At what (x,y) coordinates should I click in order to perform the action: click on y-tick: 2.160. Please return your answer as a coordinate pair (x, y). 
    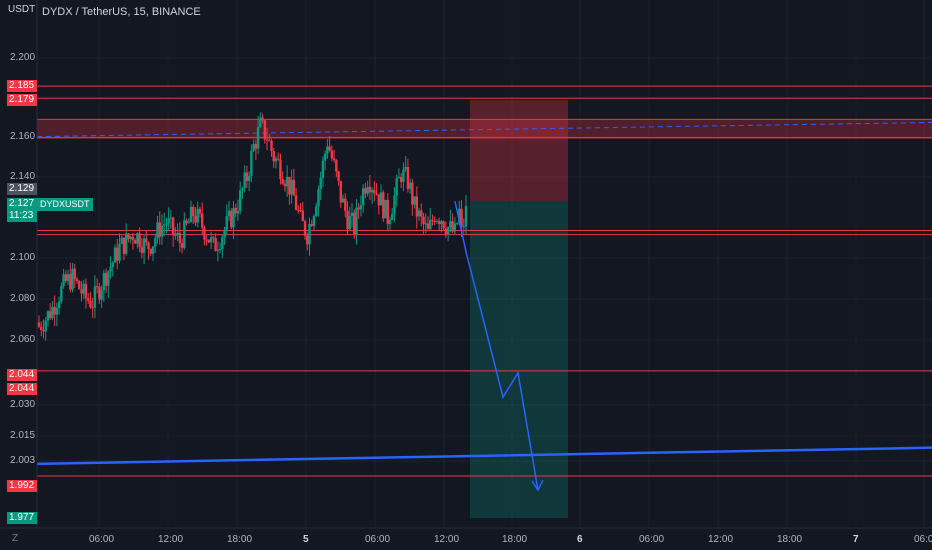
    Looking at the image, I should click on (23, 136).